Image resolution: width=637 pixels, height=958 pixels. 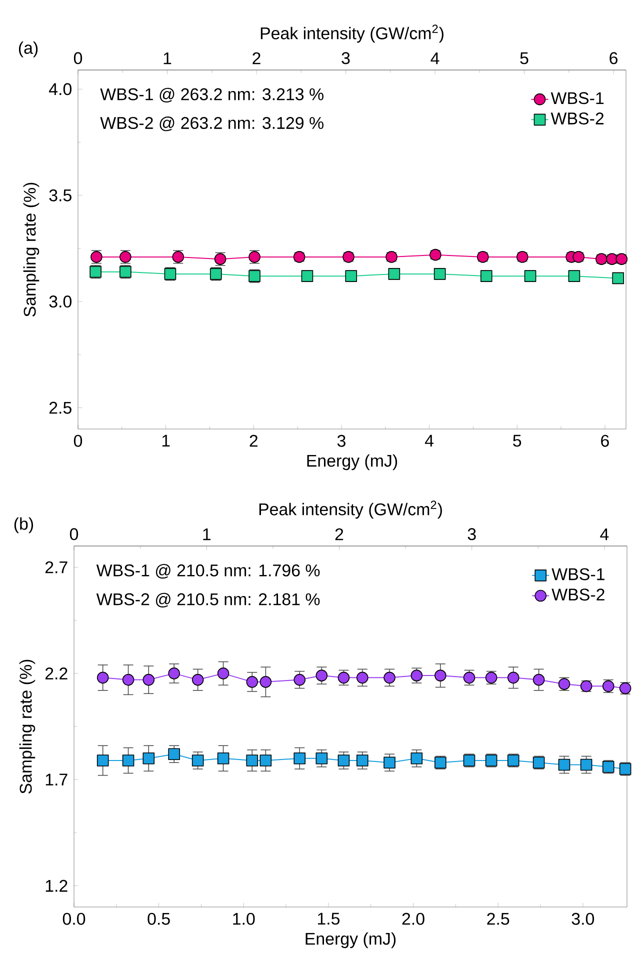 I want to click on x-tick-label: 4, so click(x=429, y=440).